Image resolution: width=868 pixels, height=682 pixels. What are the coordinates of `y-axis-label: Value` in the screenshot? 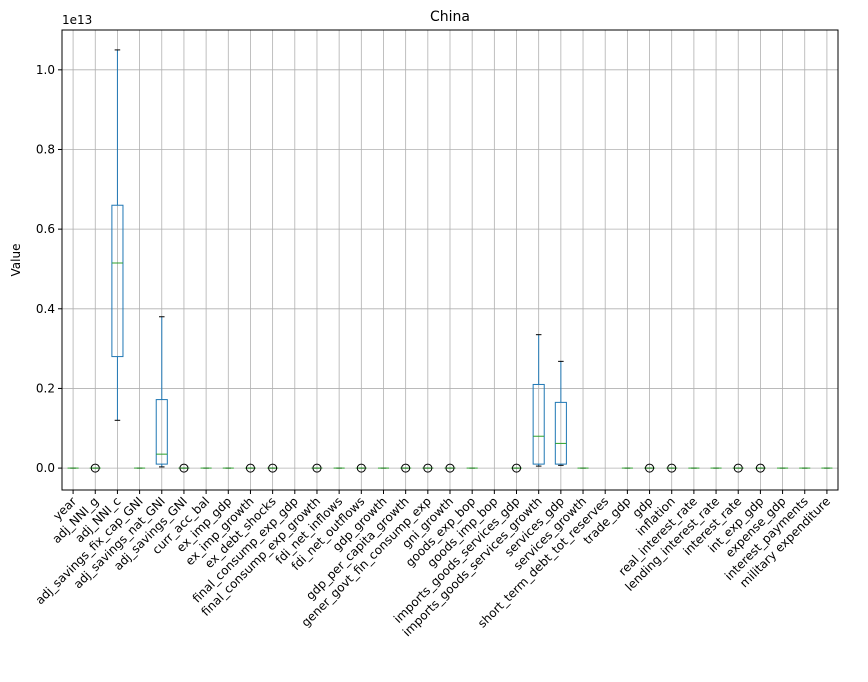 It's located at (16, 260).